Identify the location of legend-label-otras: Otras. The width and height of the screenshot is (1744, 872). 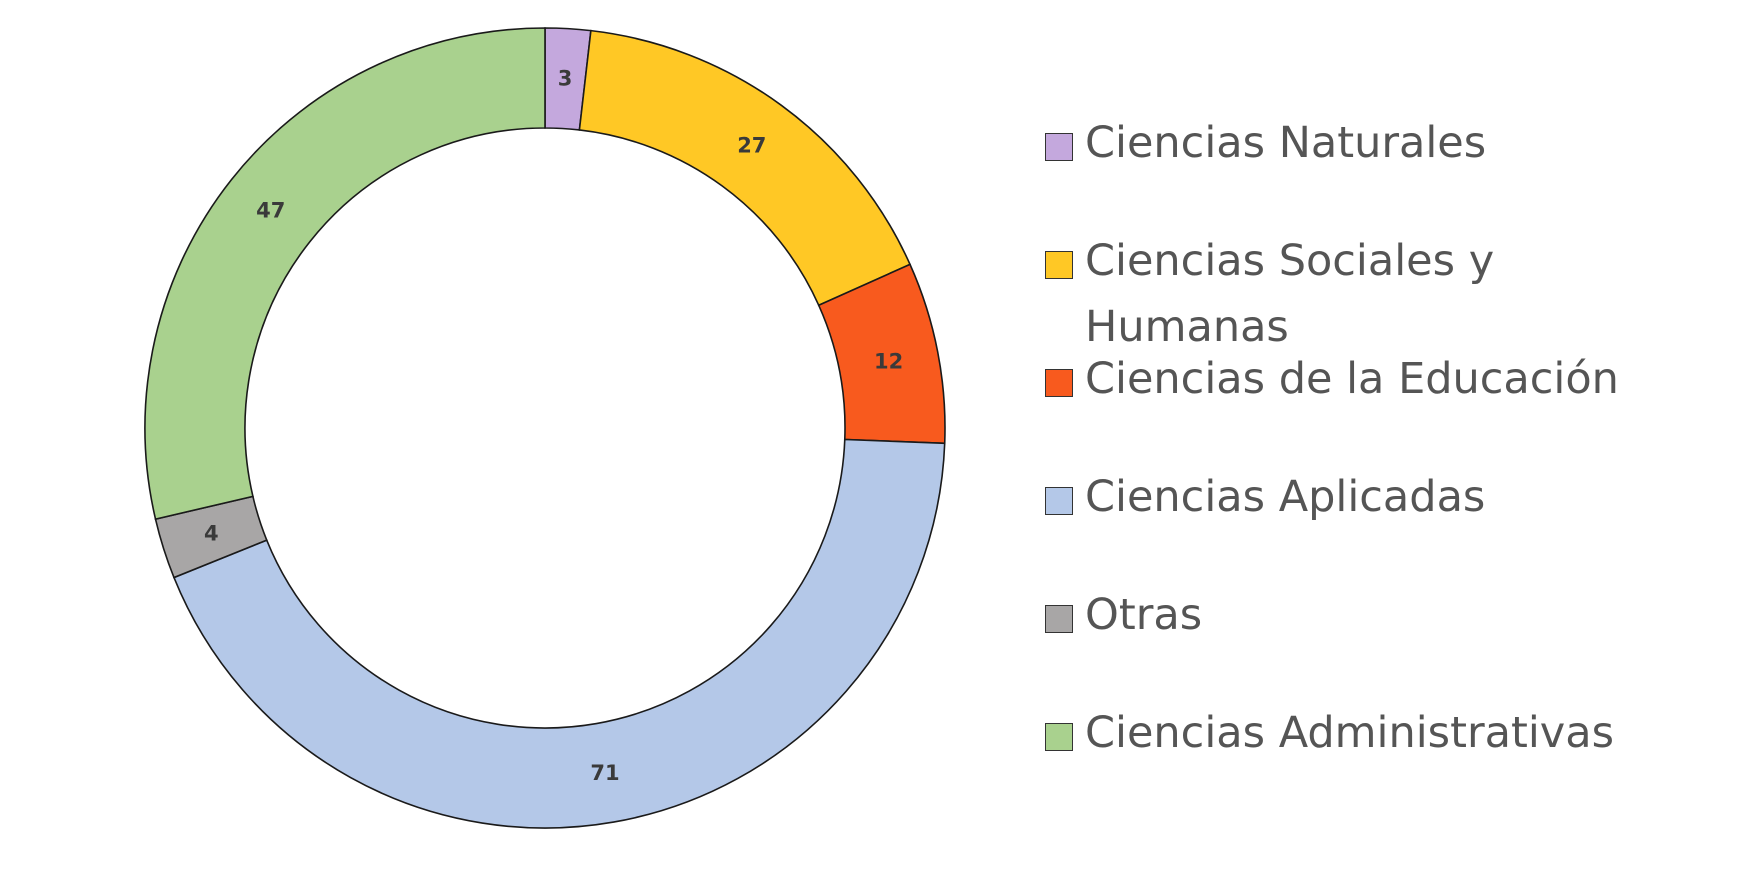
(1144, 615).